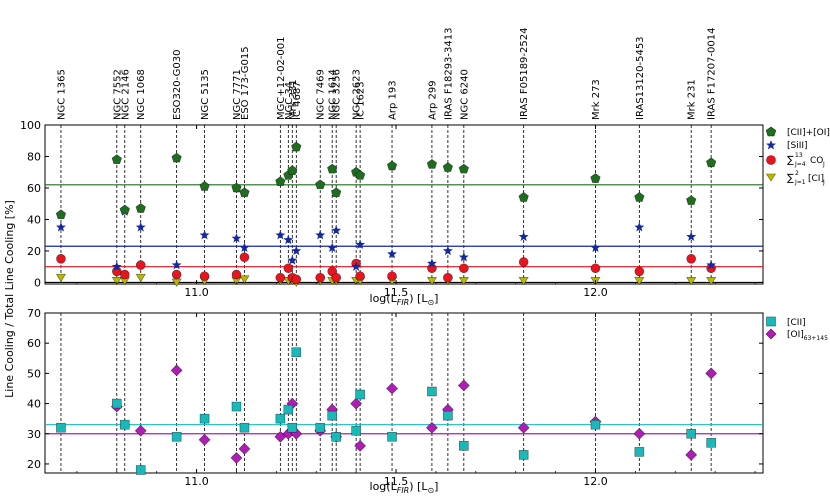 The width and height of the screenshot is (830, 498). I want to click on legend-label-co: CO, so click(816, 161).